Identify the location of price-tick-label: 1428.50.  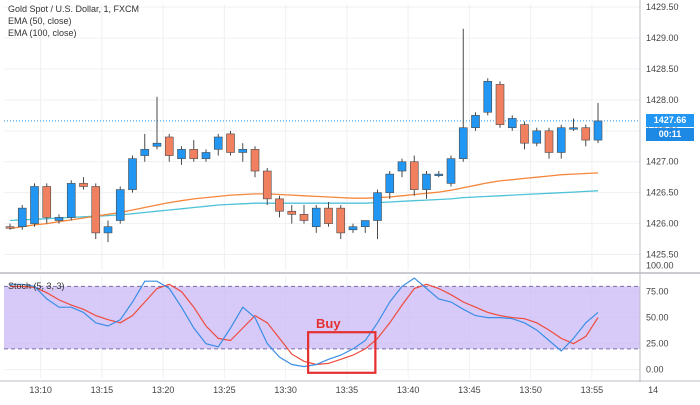
(662, 69).